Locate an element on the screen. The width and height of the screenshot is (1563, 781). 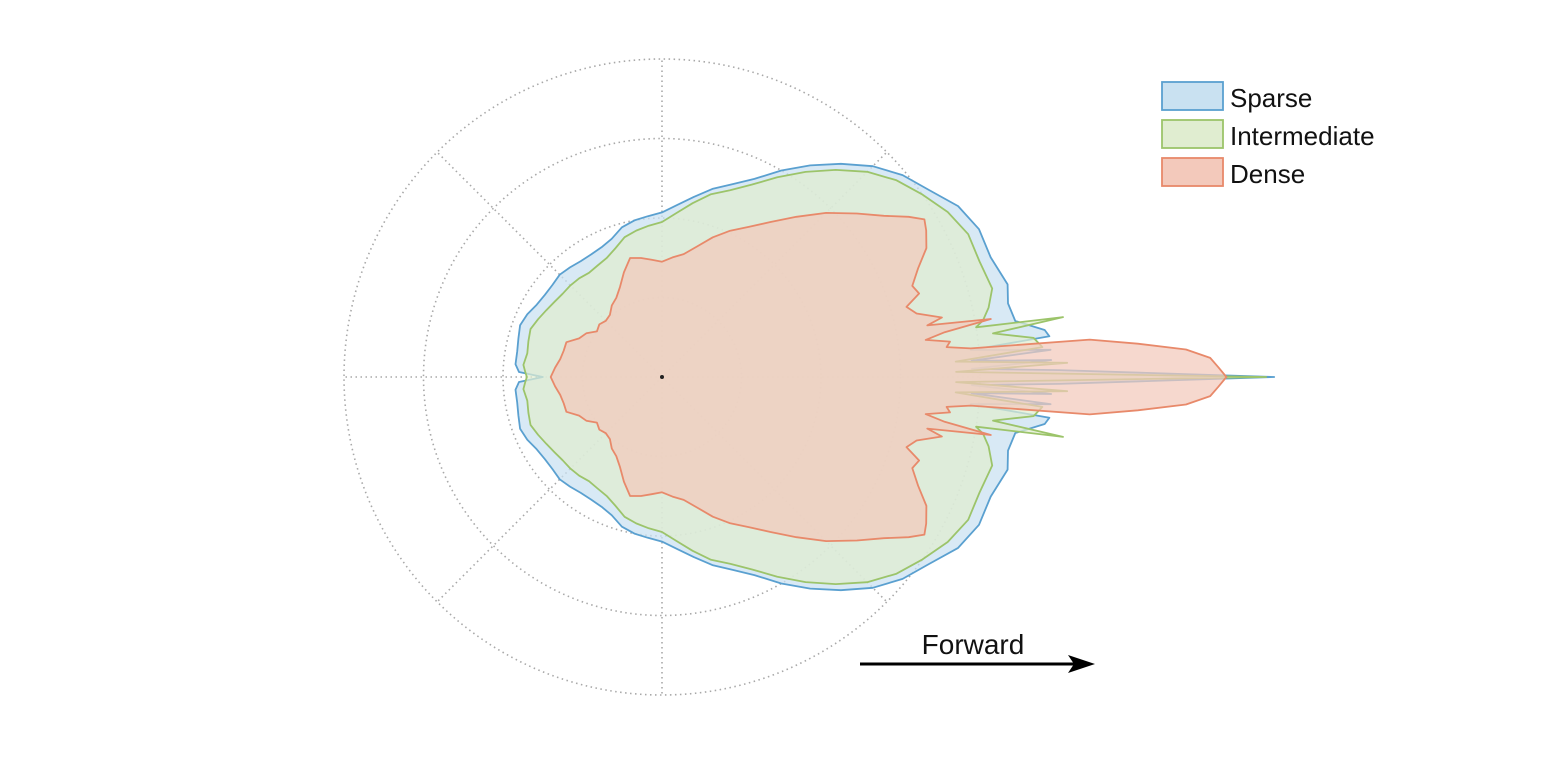
forward-label: Forward is located at coordinates (973, 644).